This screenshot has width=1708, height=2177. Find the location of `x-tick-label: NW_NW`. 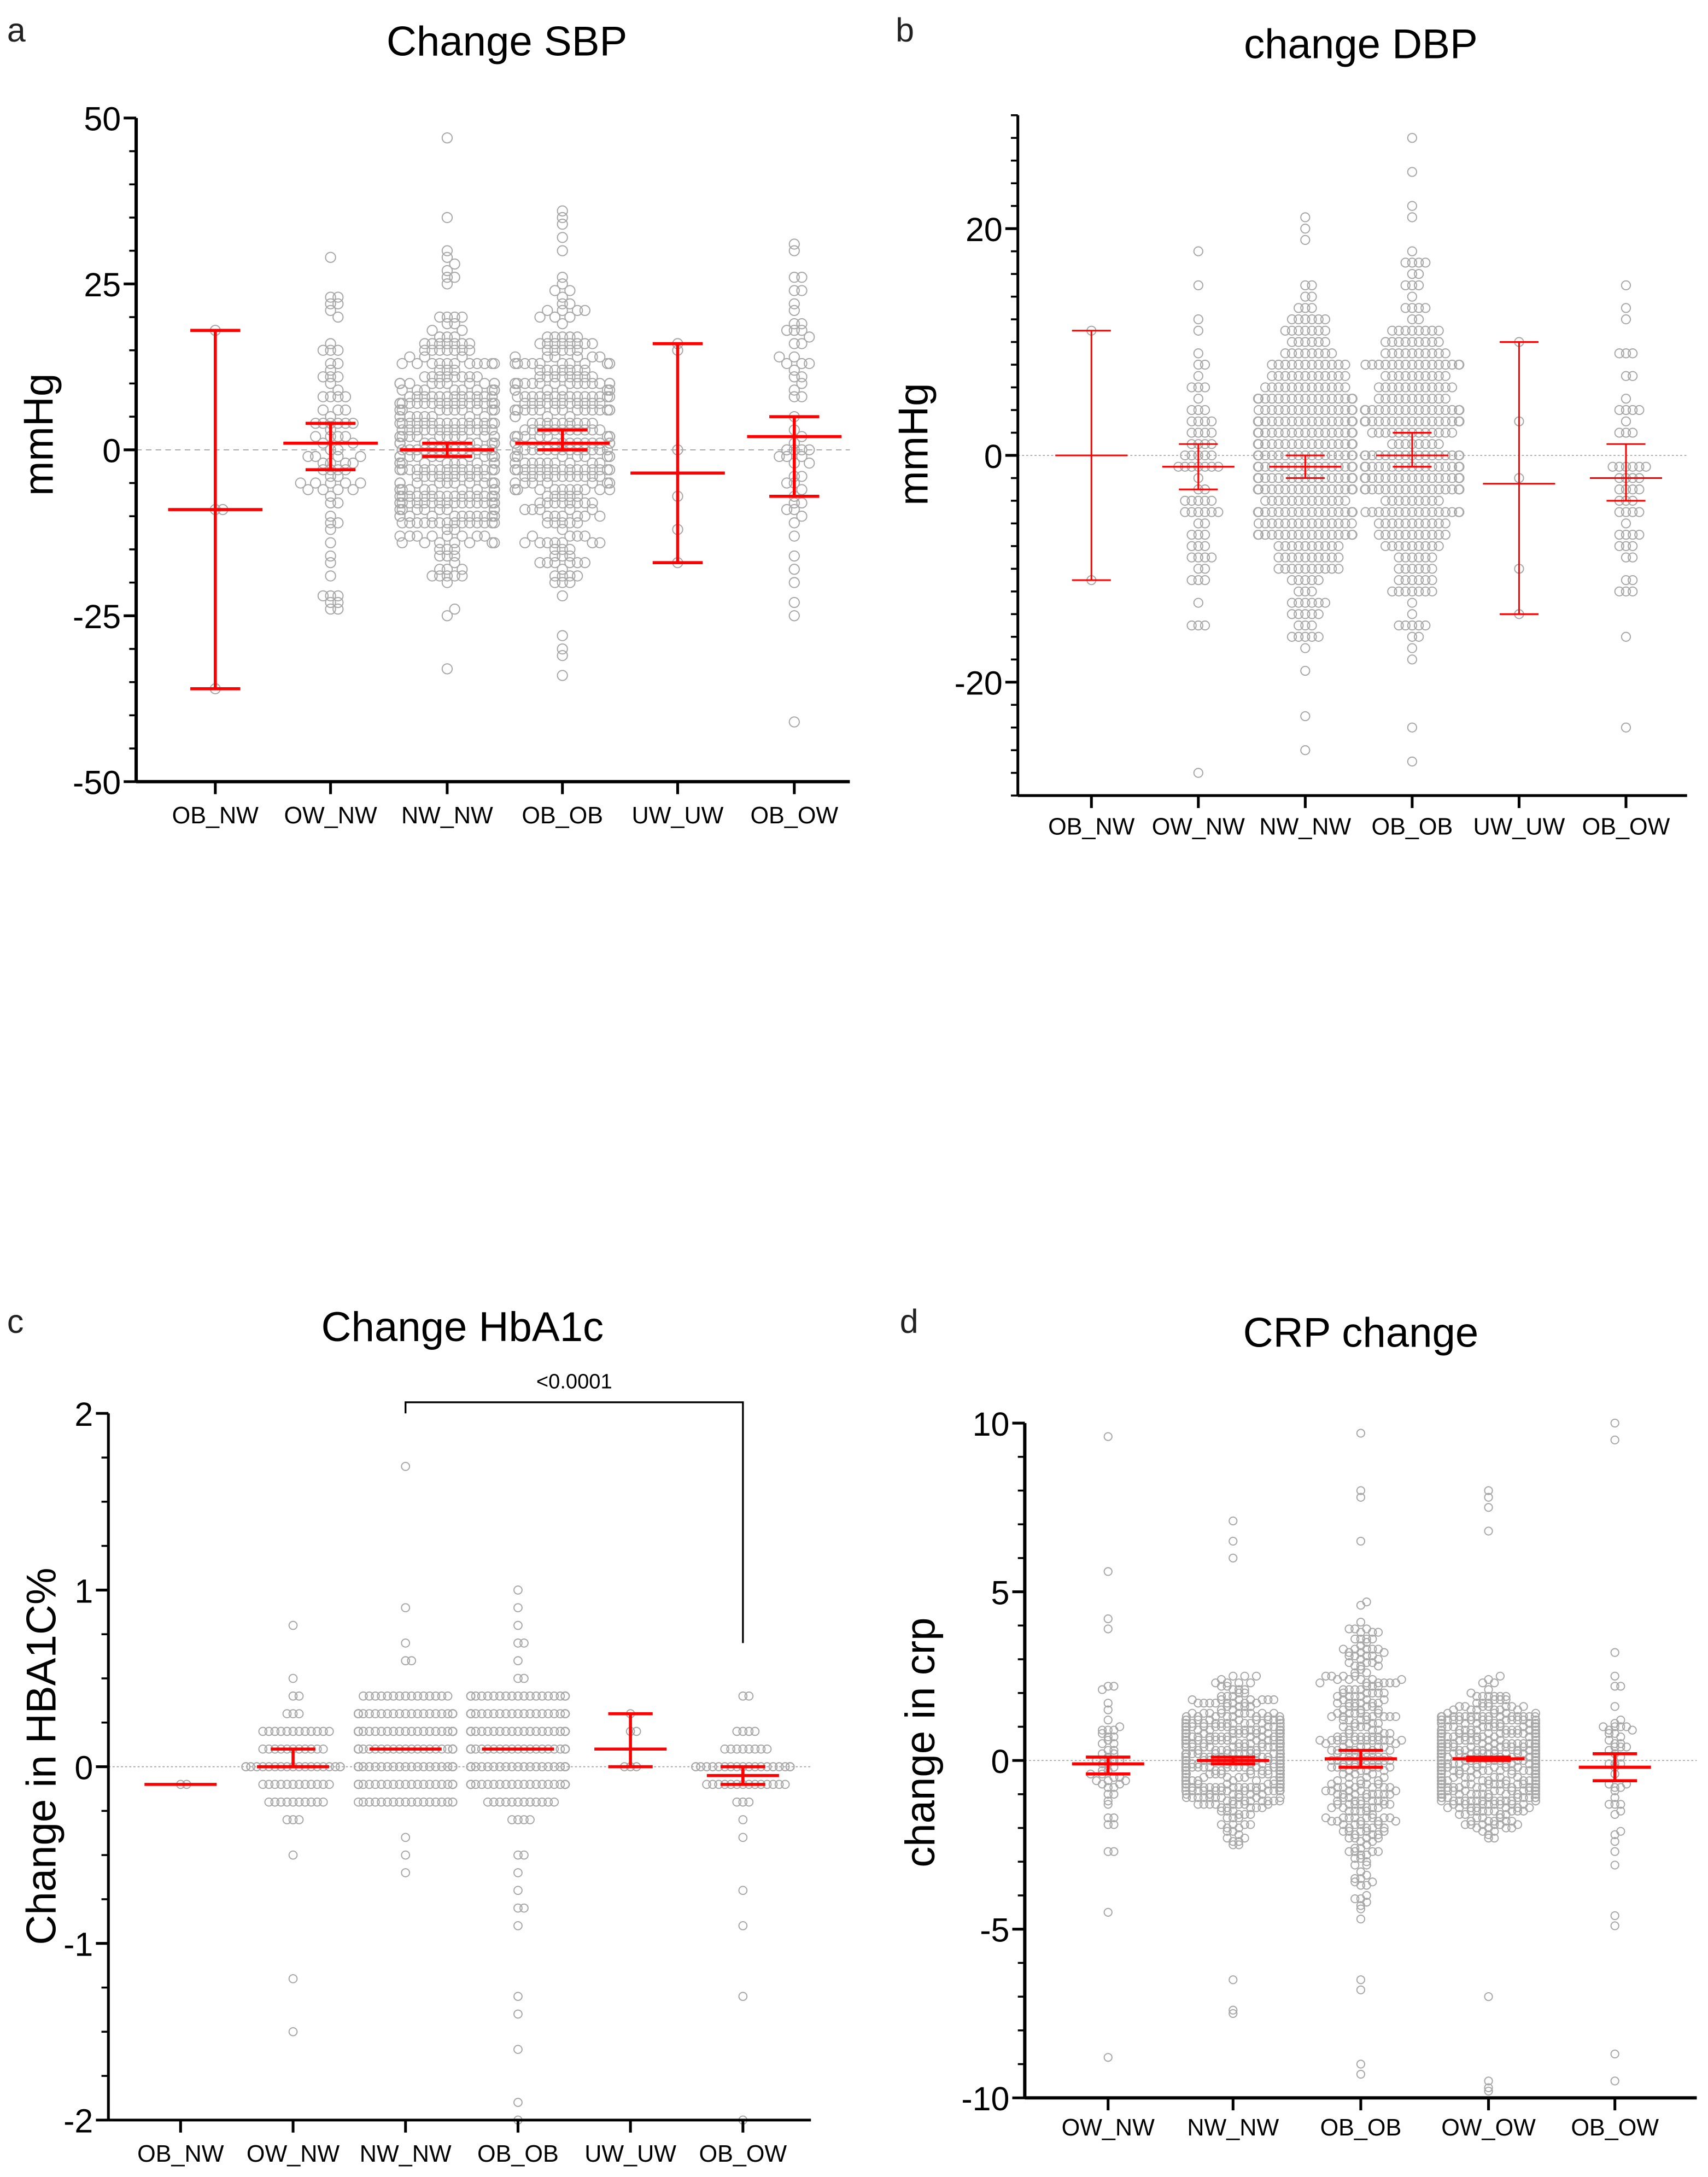

x-tick-label: NW_NW is located at coordinates (447, 816).